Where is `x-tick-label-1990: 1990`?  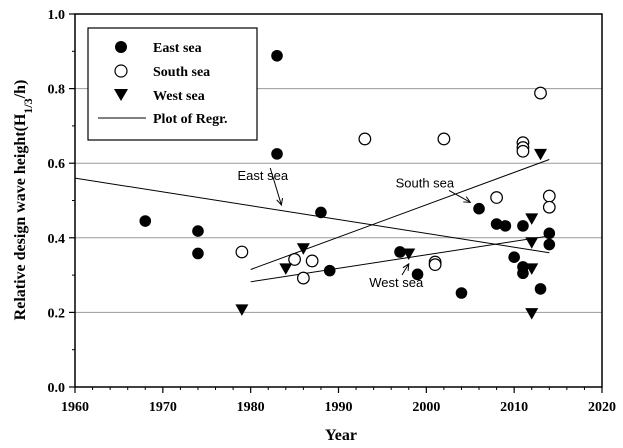
x-tick-label-1990: 1990 is located at coordinates (339, 407).